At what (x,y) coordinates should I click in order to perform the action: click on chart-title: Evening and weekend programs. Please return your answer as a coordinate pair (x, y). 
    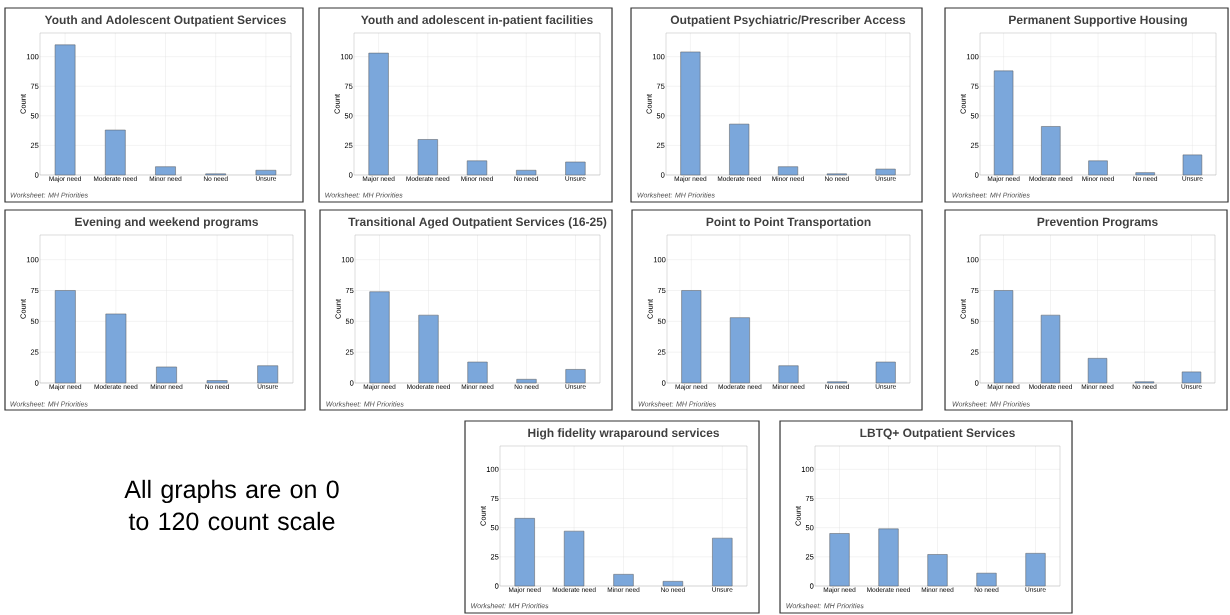
    Looking at the image, I should click on (167, 223).